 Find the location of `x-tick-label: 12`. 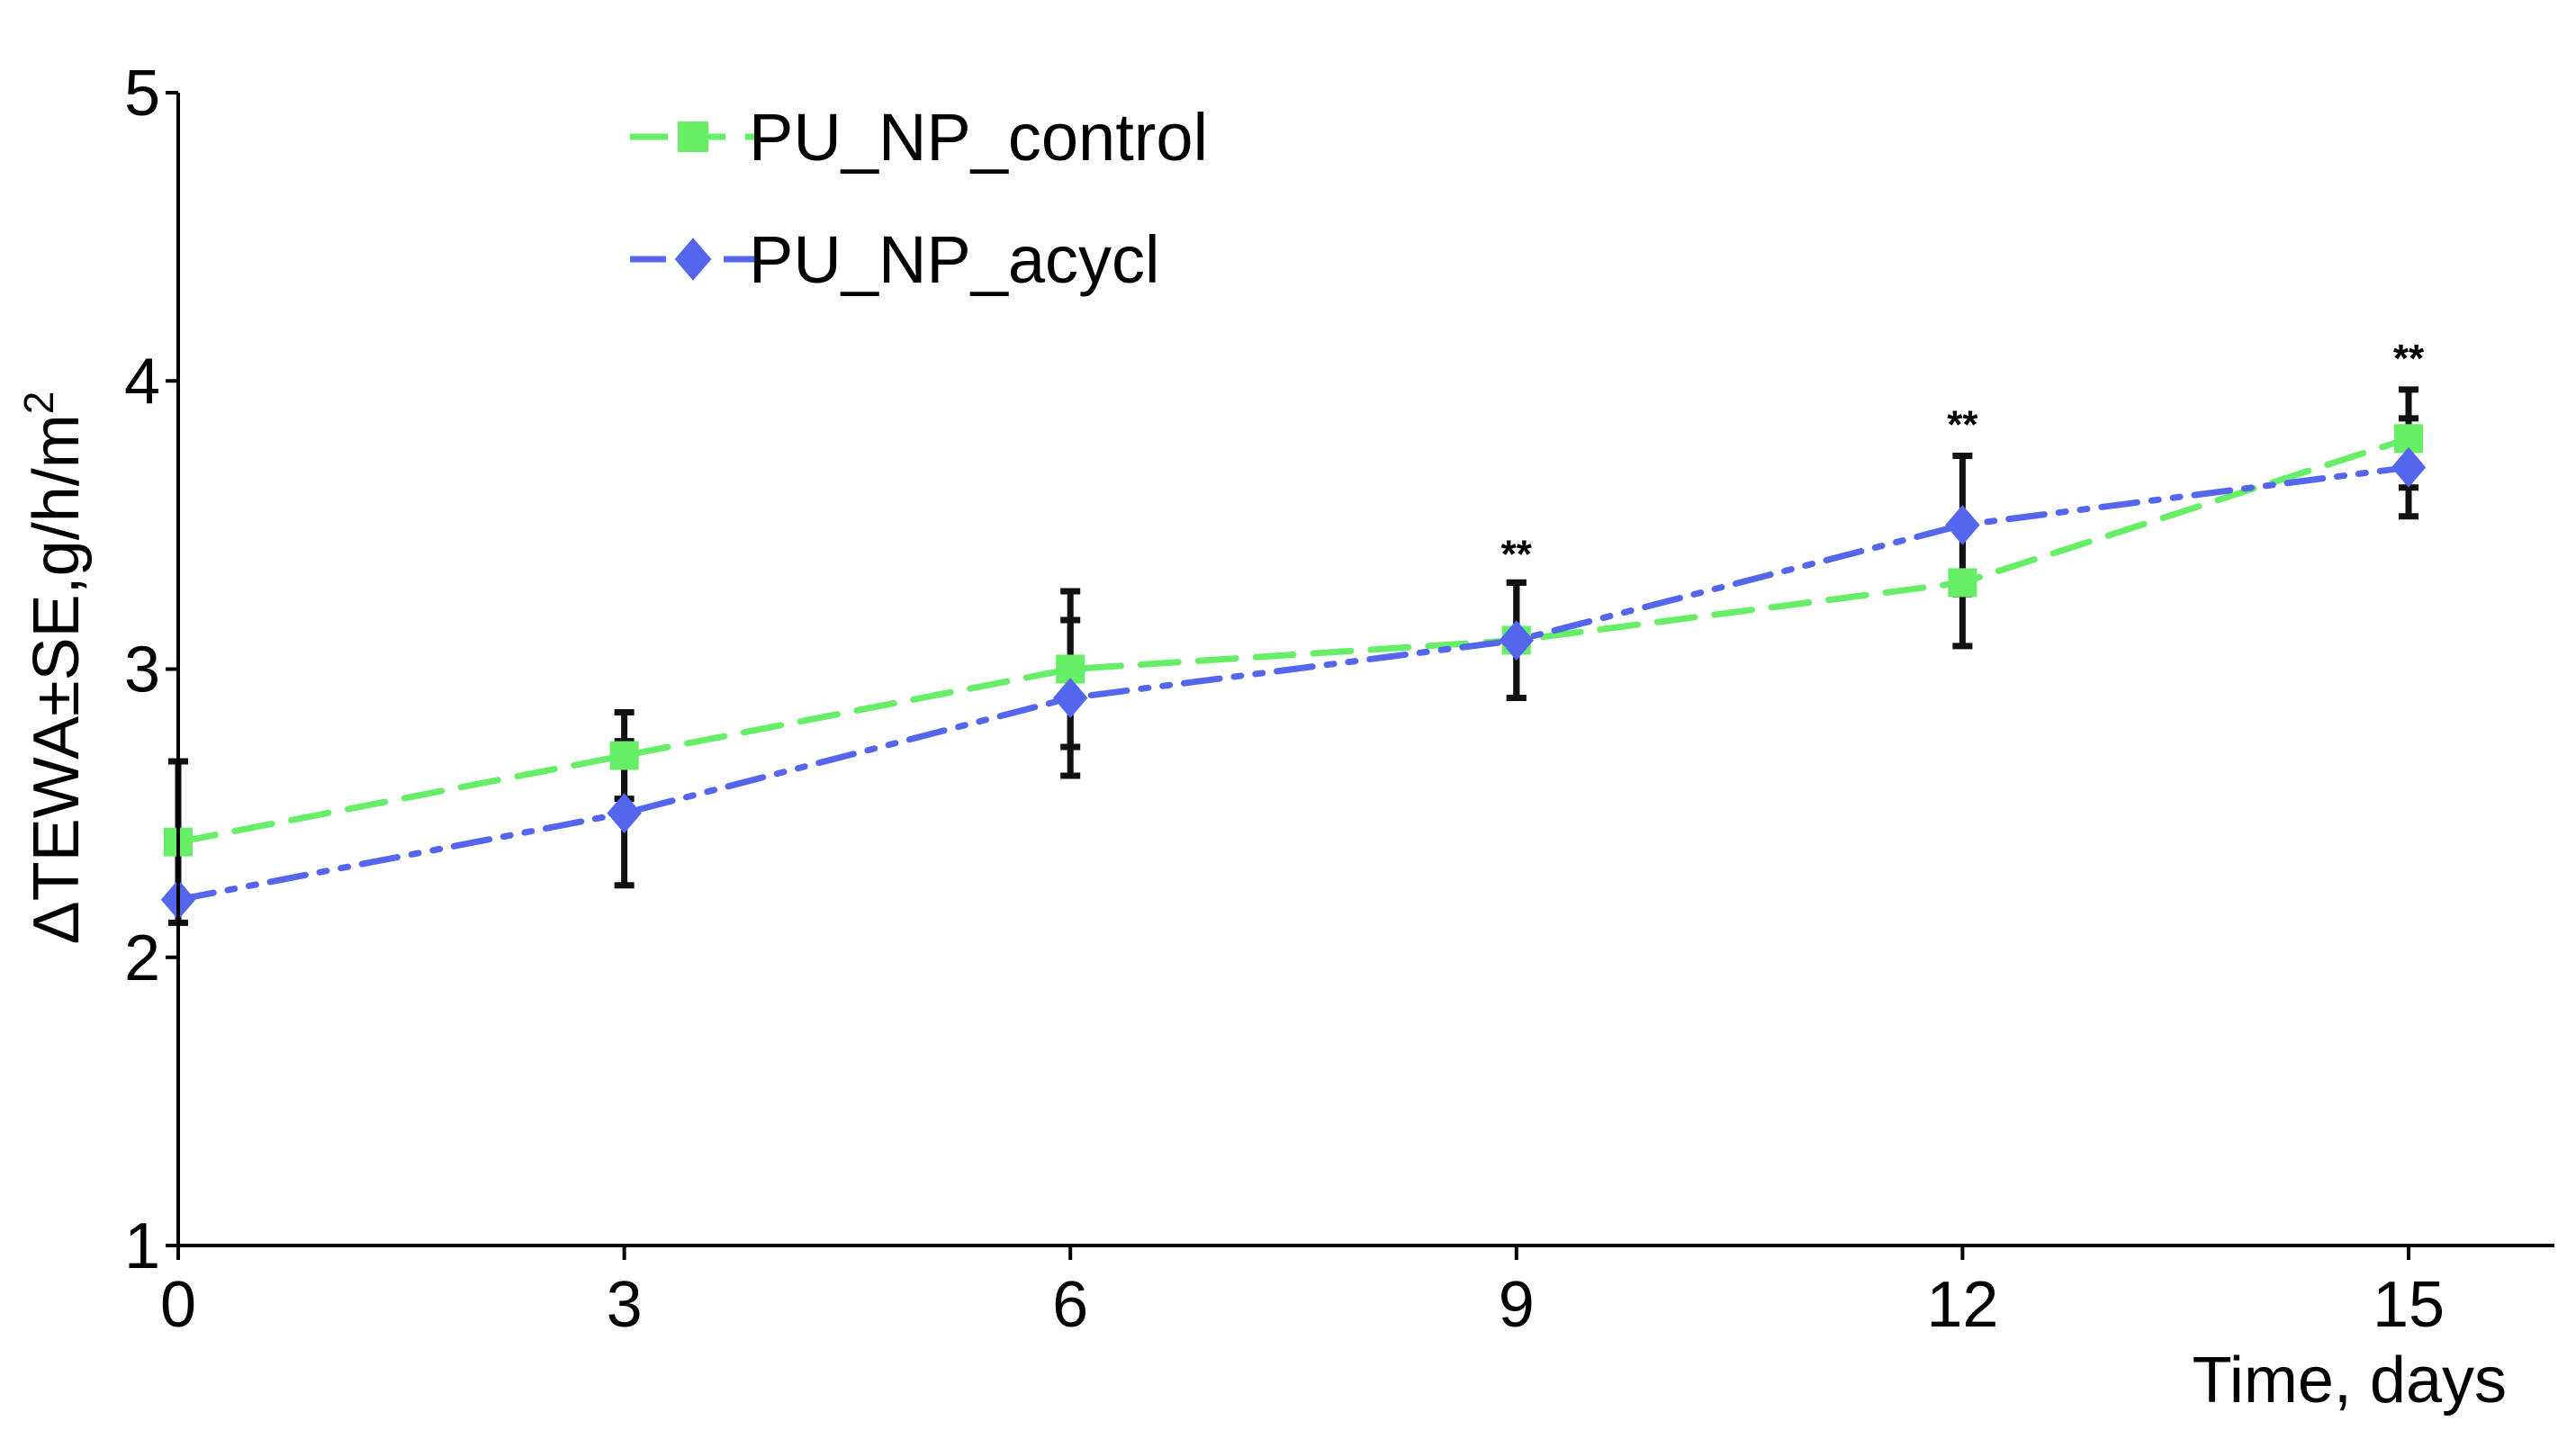

x-tick-label: 12 is located at coordinates (1962, 1305).